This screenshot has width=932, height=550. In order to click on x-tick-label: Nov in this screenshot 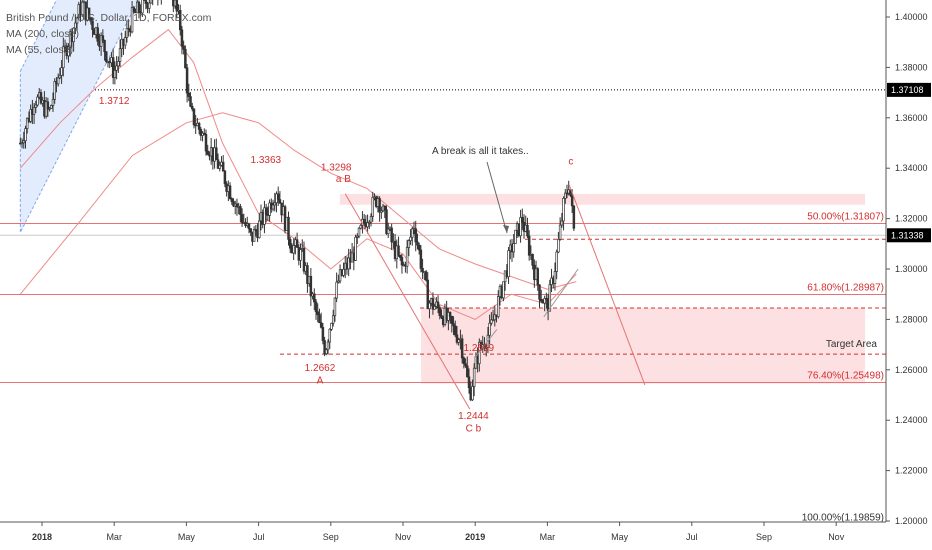, I will do `click(836, 537)`.